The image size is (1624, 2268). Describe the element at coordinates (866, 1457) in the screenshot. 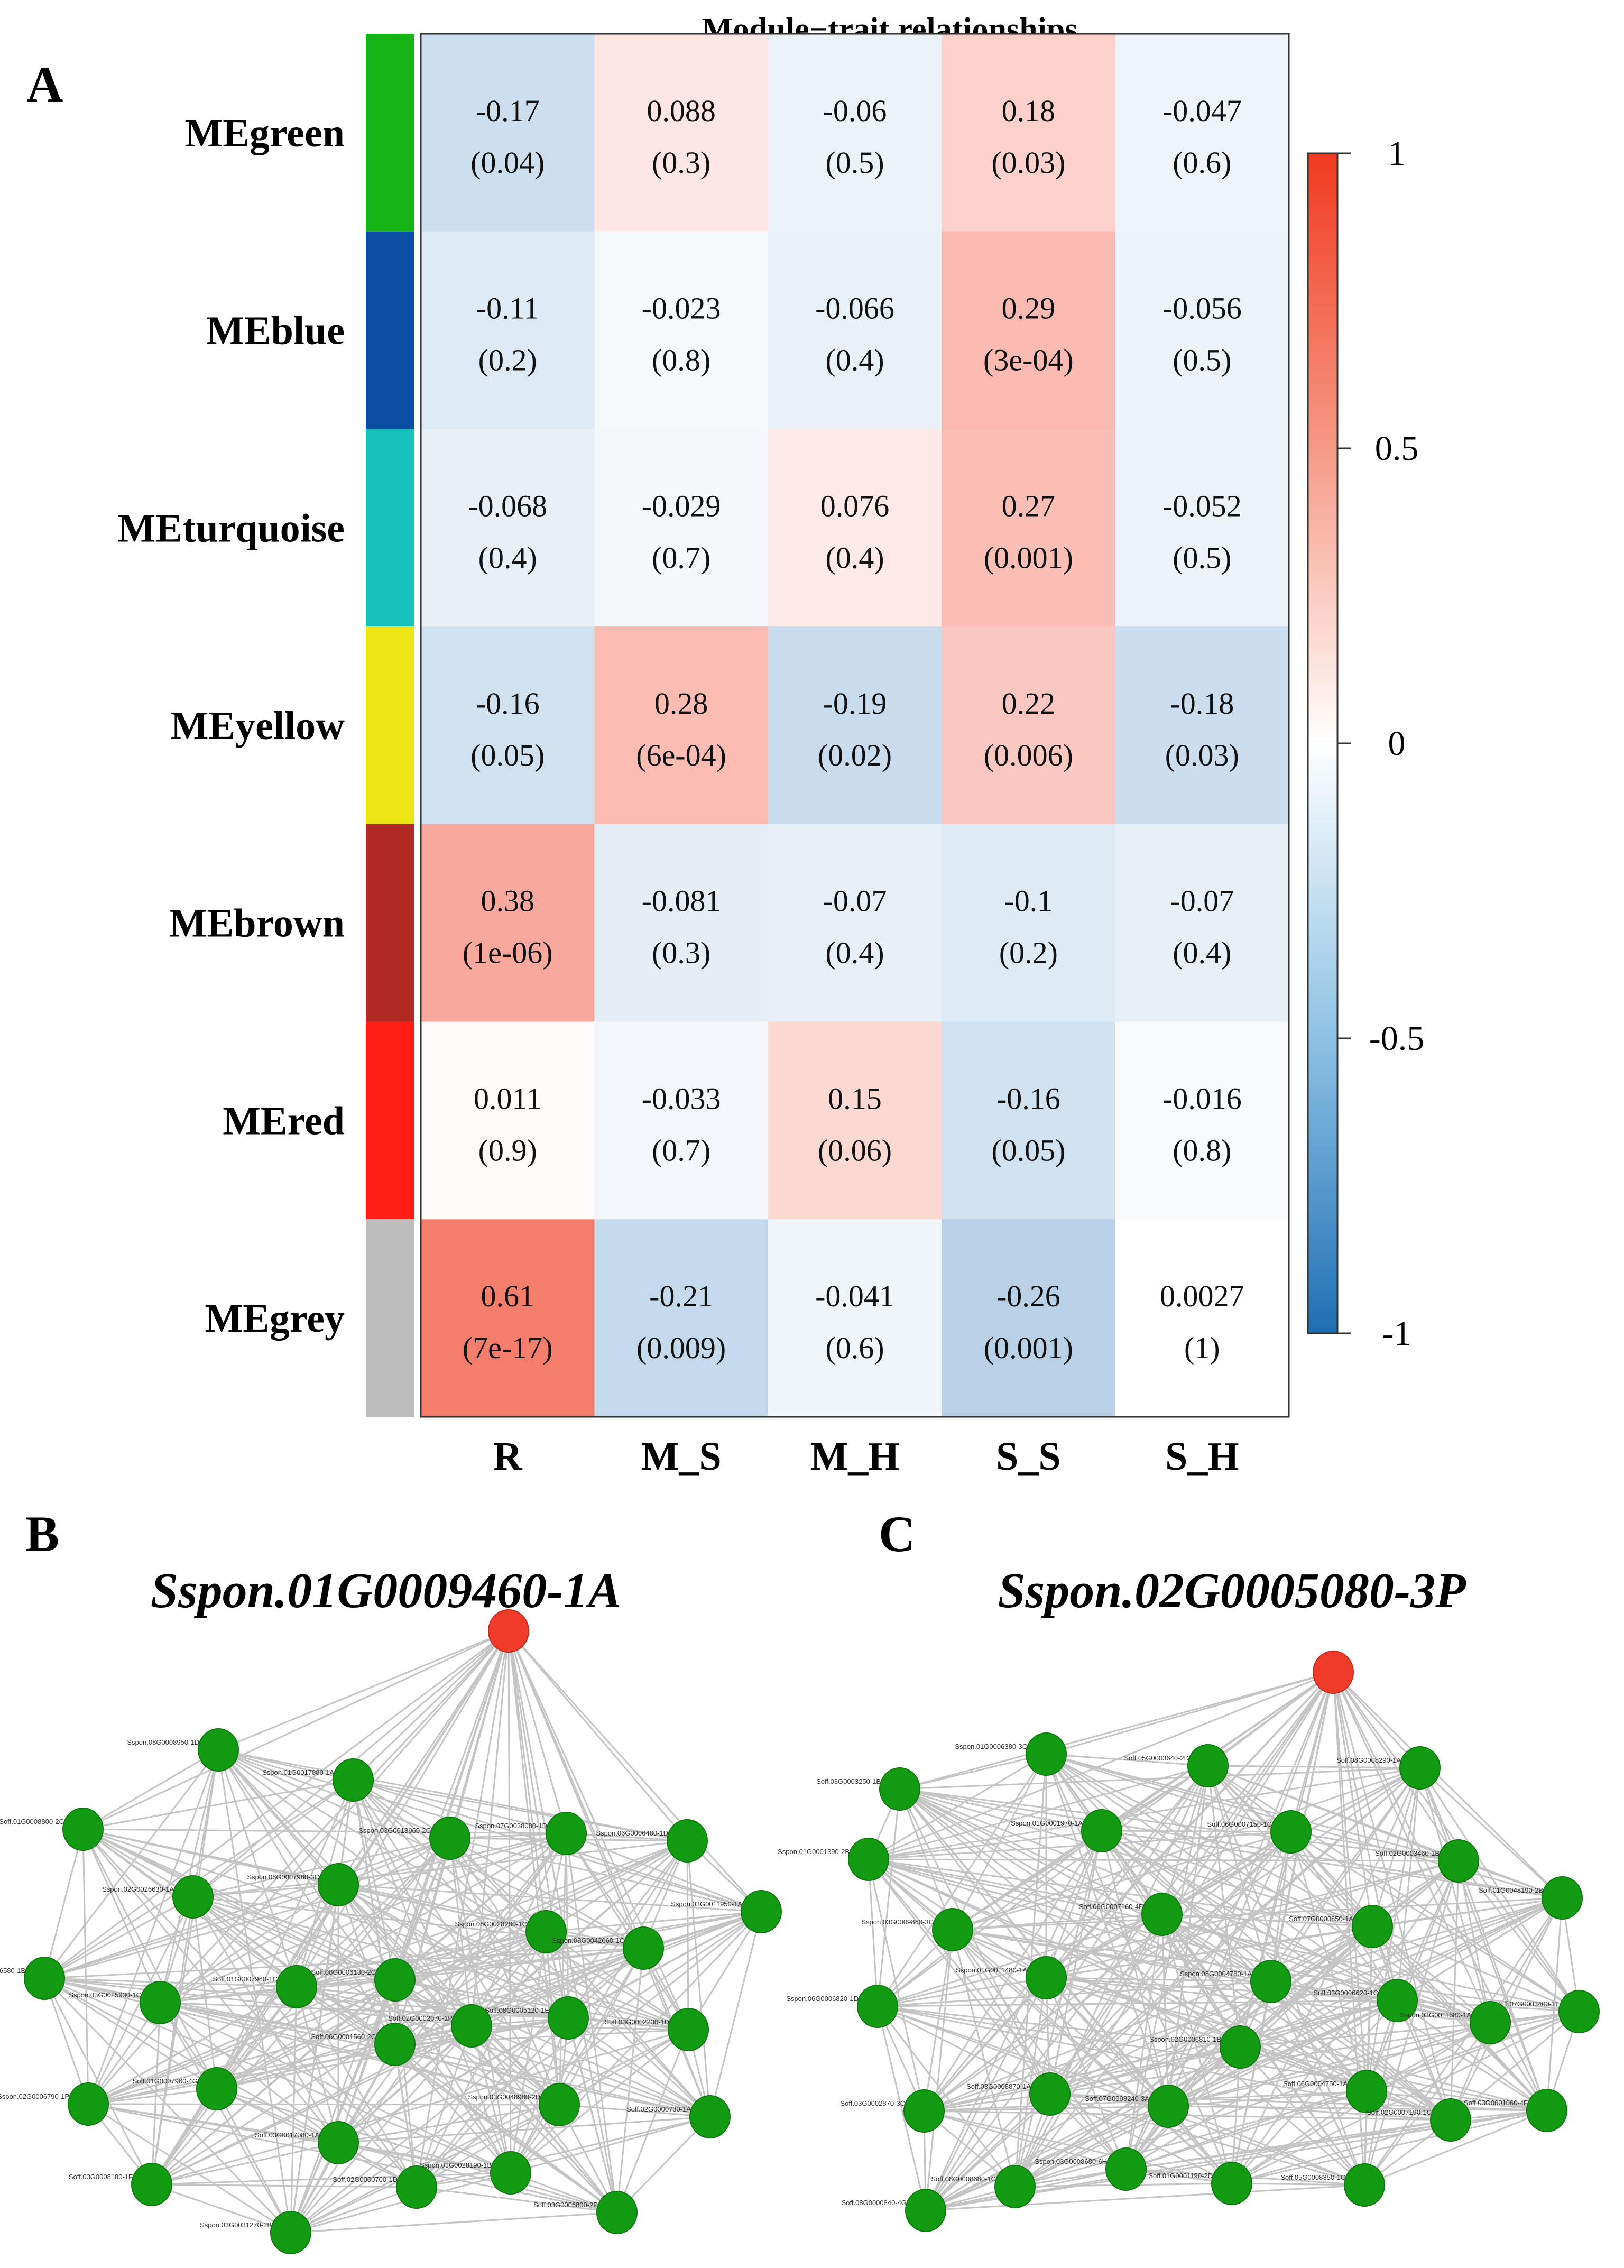

I see `column-labels: R M_S M_H S_S S_H` at that location.